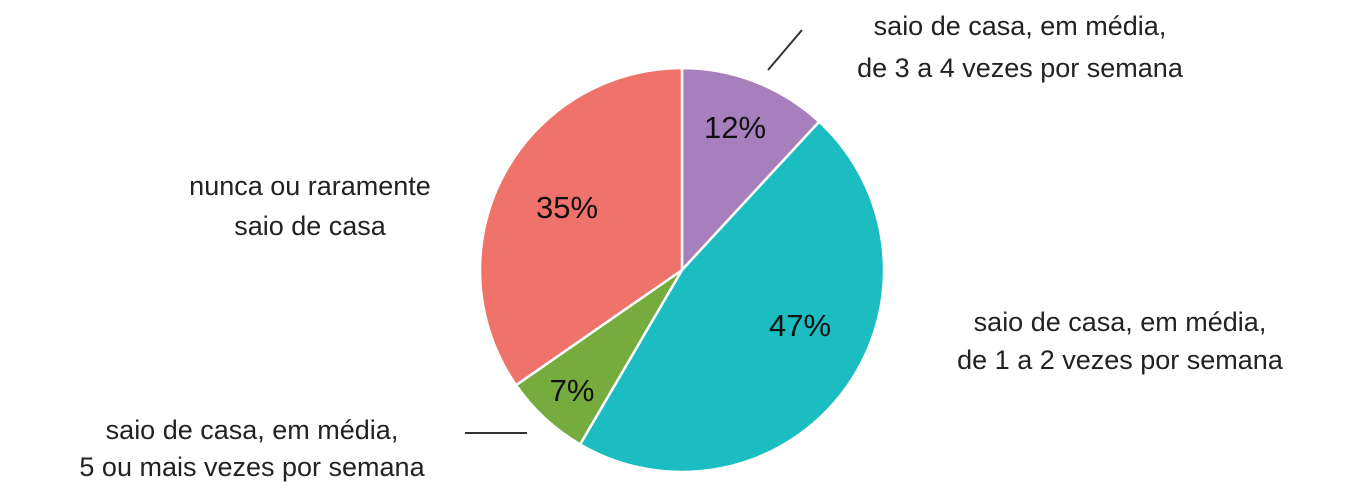 The height and width of the screenshot is (487, 1350). Describe the element at coordinates (310, 186) in the screenshot. I see `category-label: nunca ou raramente` at that location.